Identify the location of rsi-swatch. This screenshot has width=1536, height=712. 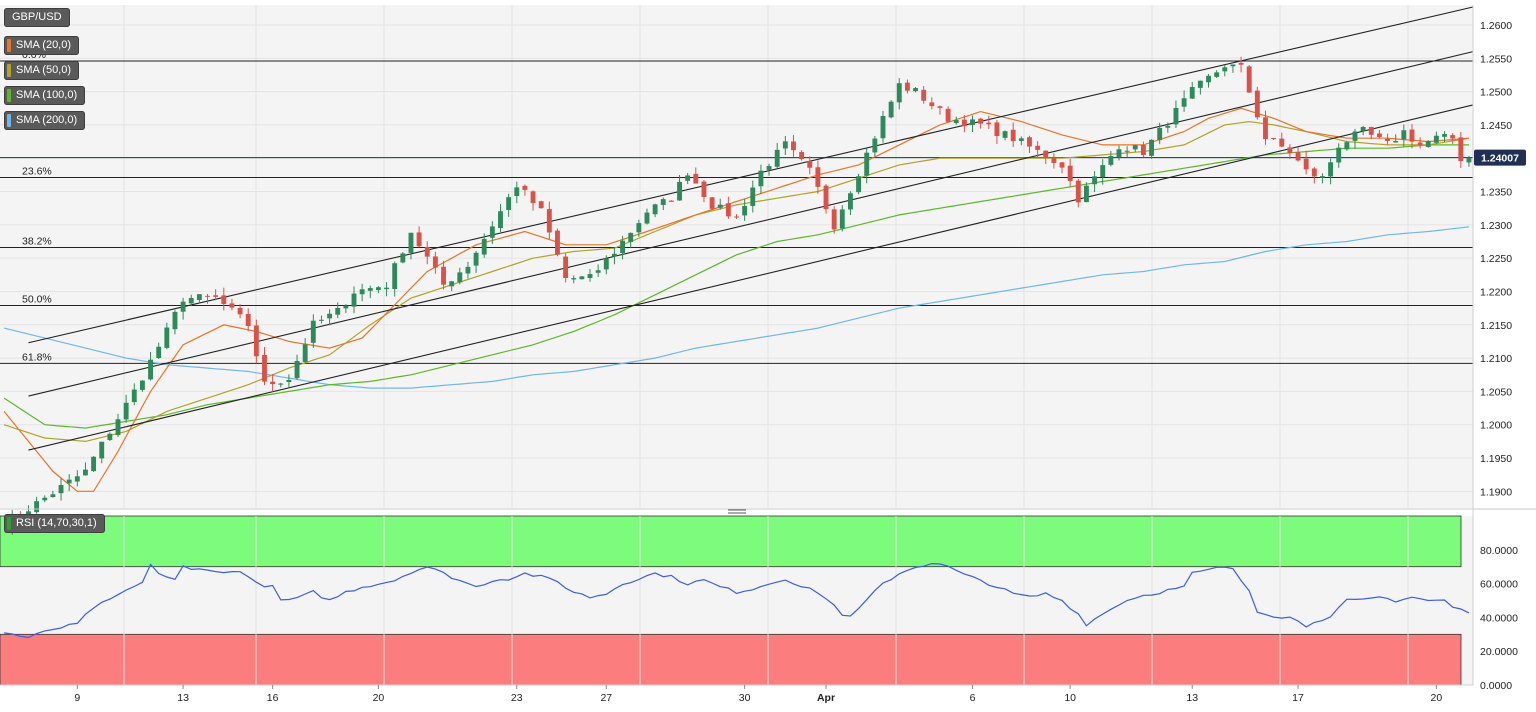
(9, 523).